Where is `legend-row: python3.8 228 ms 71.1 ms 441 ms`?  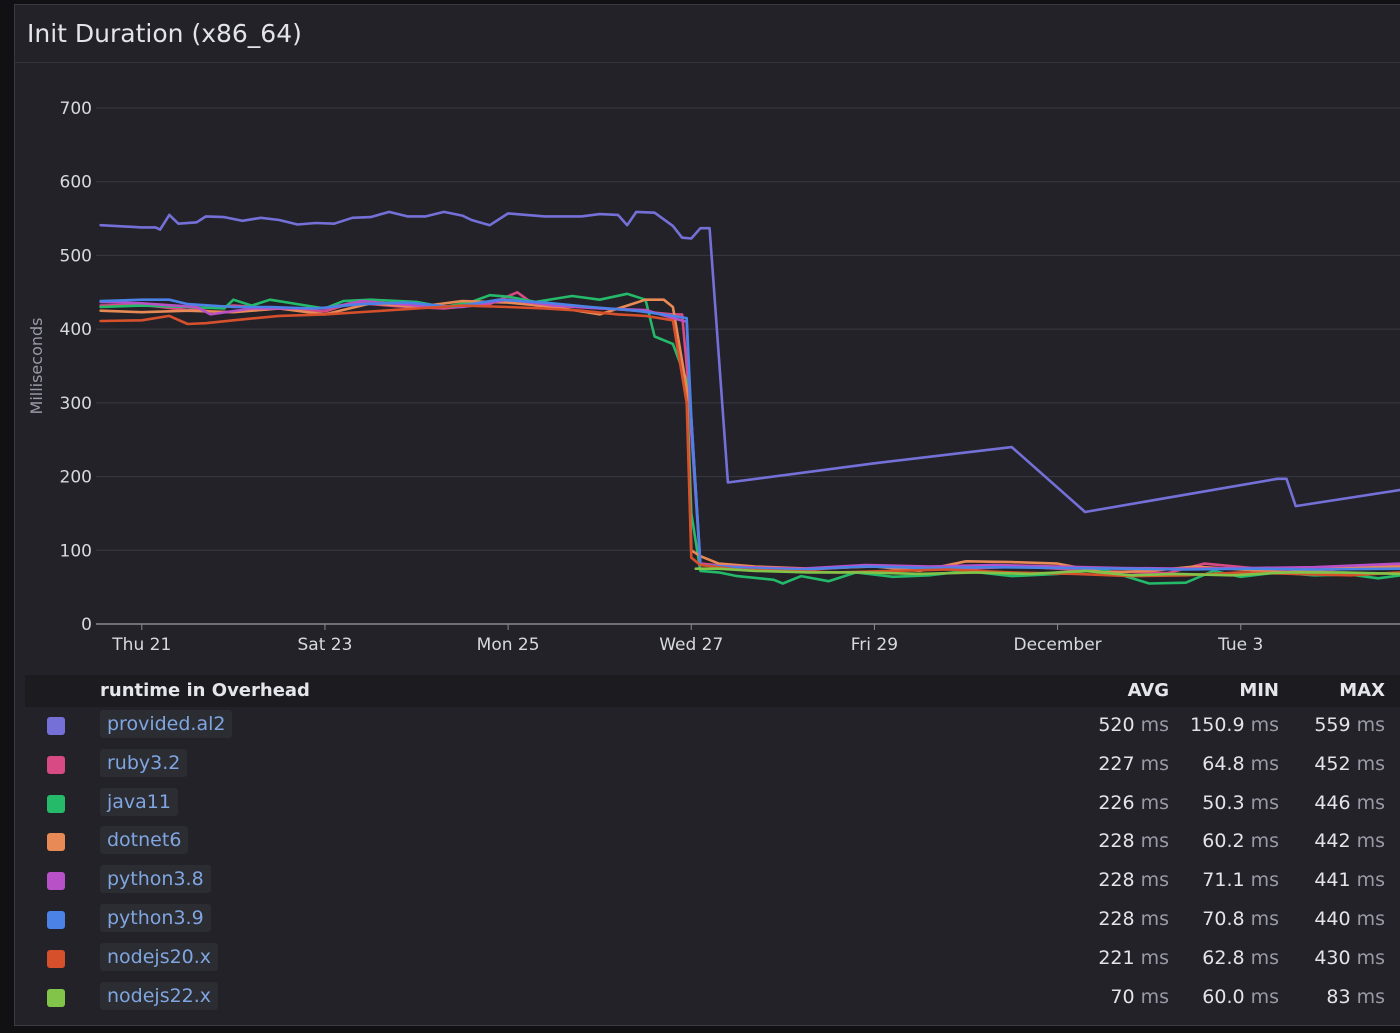
legend-row: python3.8 228 ms 71.1 ms 441 ms is located at coordinates (712, 881).